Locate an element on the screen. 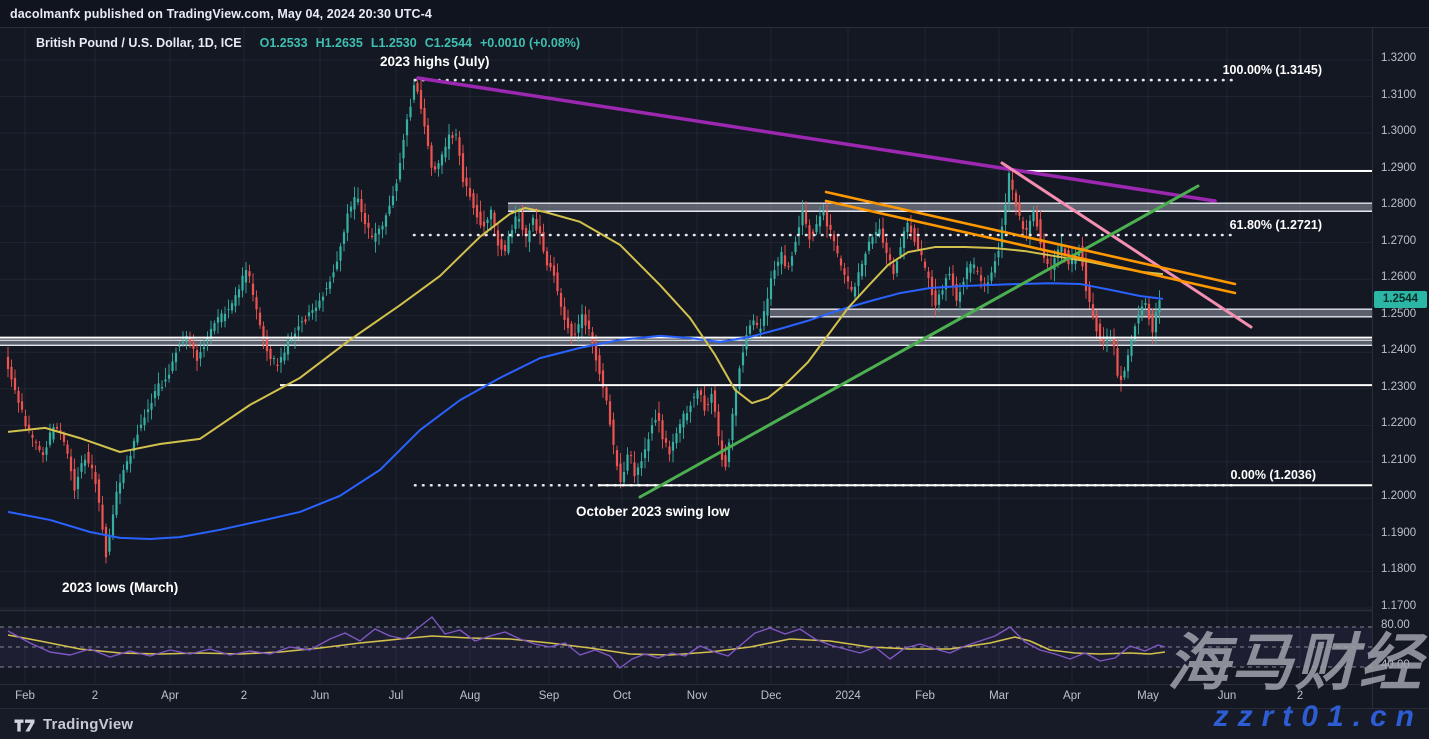  price-axis-label: 1.1900 is located at coordinates (1399, 532).